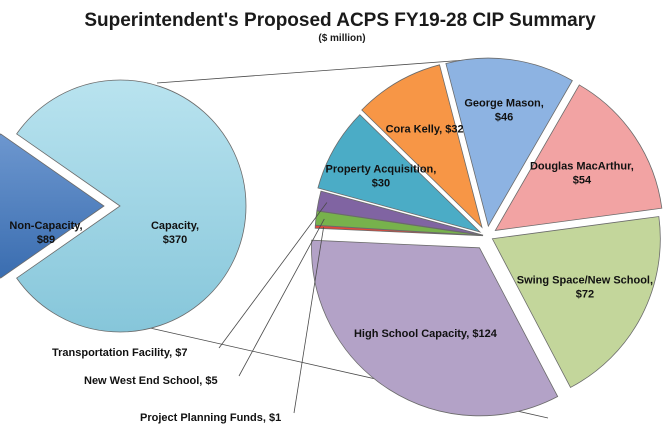  What do you see at coordinates (503, 104) in the screenshot?
I see `label-george-mason-line: George Mason,` at bounding box center [503, 104].